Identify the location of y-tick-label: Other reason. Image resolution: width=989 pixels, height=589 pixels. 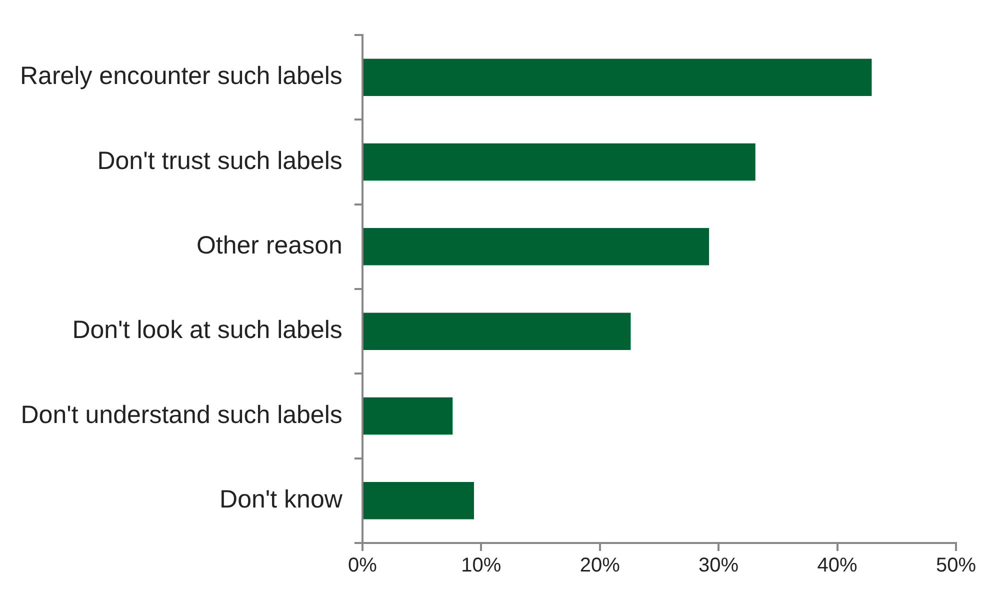
(269, 246).